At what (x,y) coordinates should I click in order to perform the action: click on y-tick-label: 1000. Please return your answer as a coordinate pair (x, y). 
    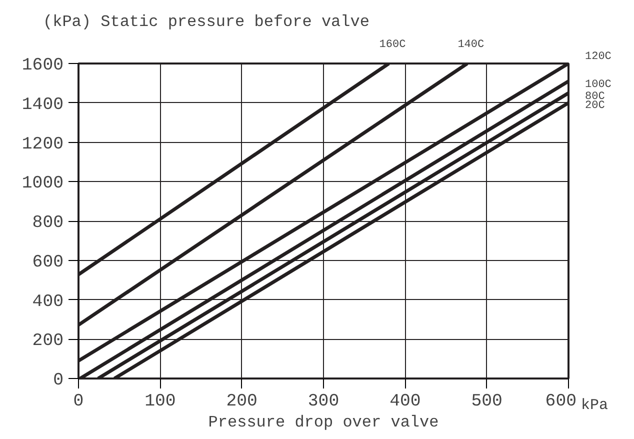
    Looking at the image, I should click on (43, 184).